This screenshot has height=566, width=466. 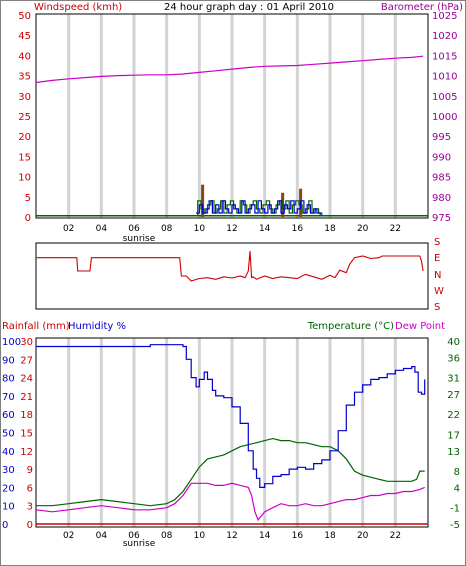 What do you see at coordinates (455, 525) in the screenshot?
I see `temperature-y-tick: -5` at bounding box center [455, 525].